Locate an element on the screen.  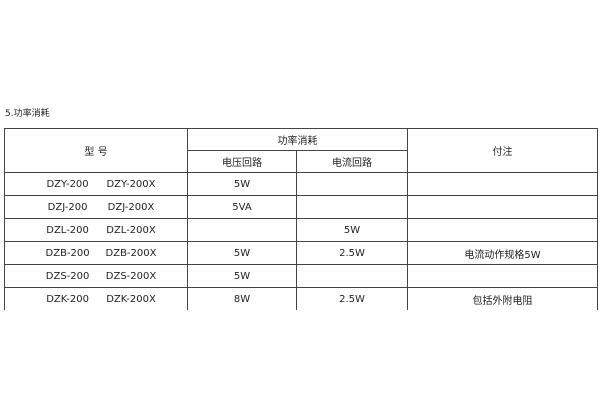
table-row: DZL-200 DZL-200X 5W is located at coordinates (301, 230).